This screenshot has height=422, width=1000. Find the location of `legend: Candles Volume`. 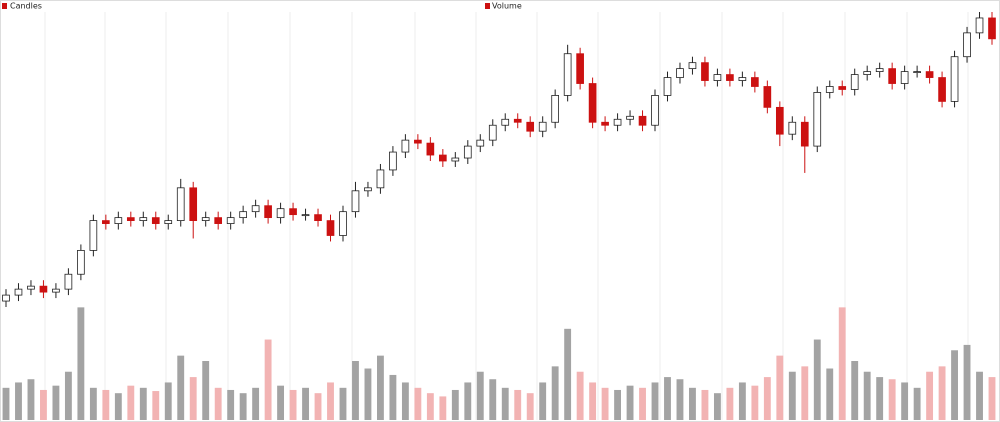

legend: Candles Volume is located at coordinates (262, 6).